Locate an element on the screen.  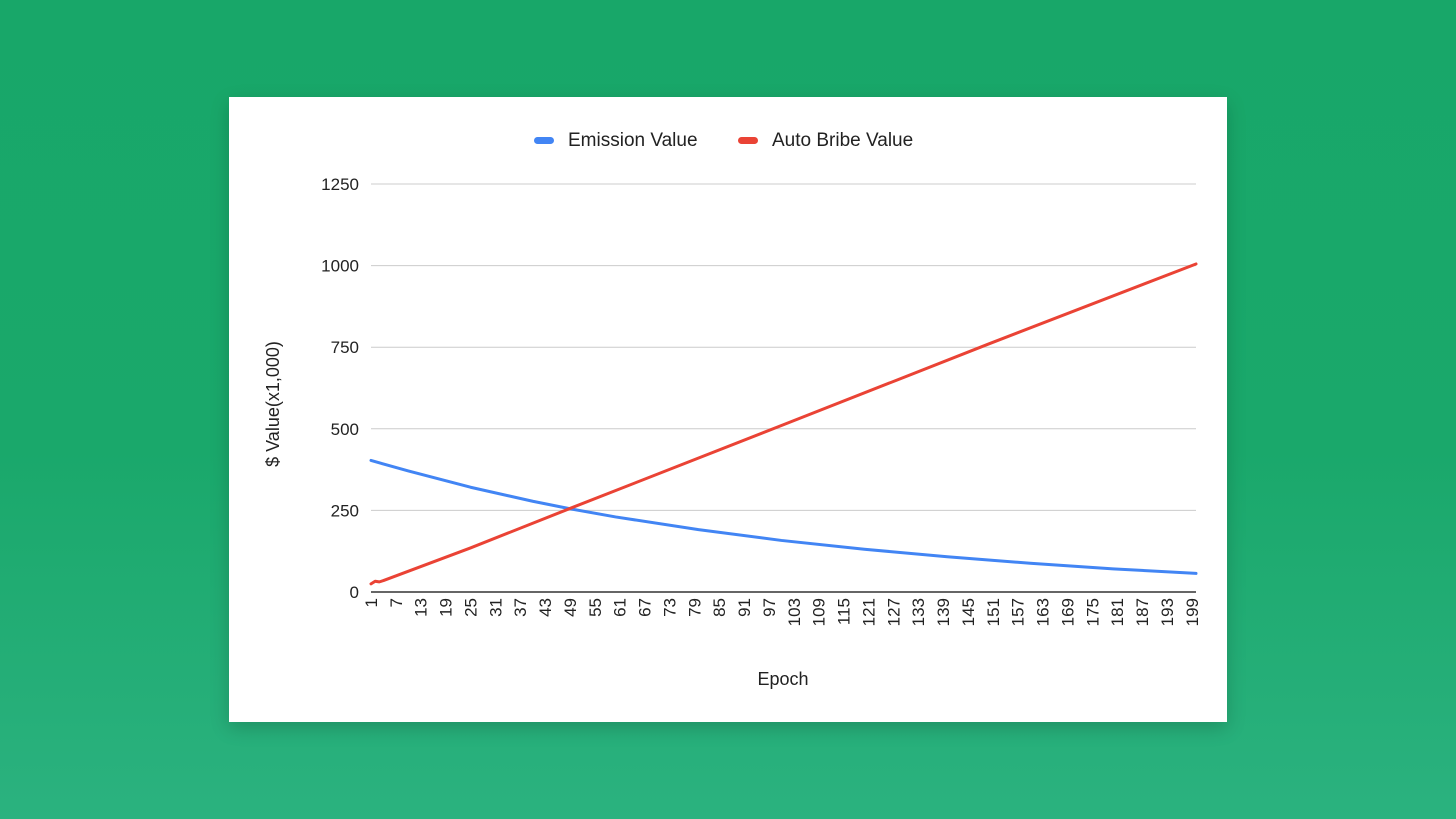
x-tick-label: 109 is located at coordinates (819, 612).